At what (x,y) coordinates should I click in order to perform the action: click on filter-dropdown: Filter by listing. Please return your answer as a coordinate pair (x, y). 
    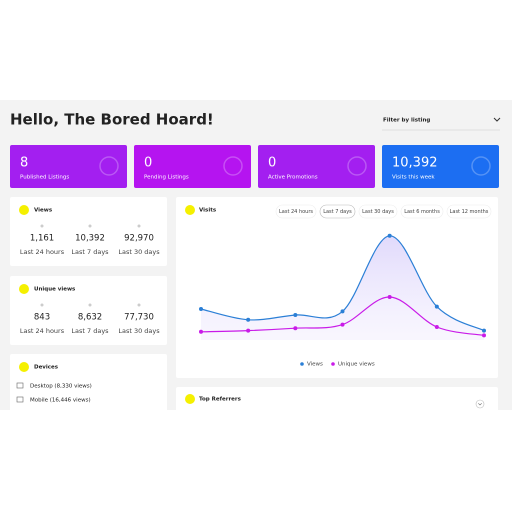
    Looking at the image, I should click on (406, 121).